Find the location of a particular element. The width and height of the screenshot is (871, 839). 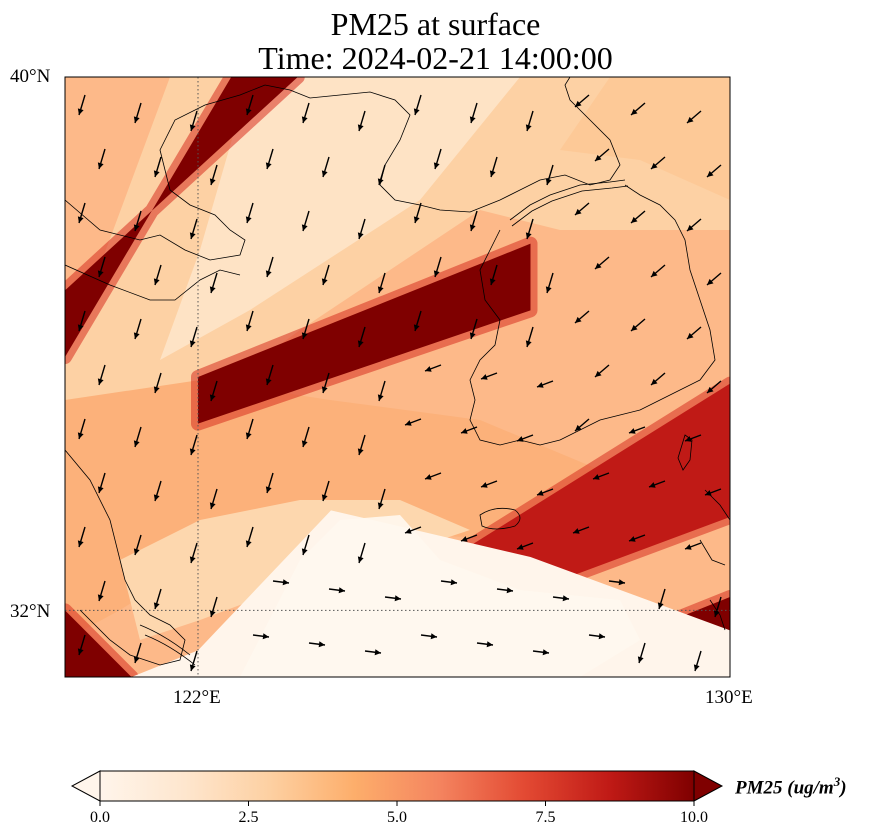

lat-tick-label-40: 40°N is located at coordinates (30, 76).